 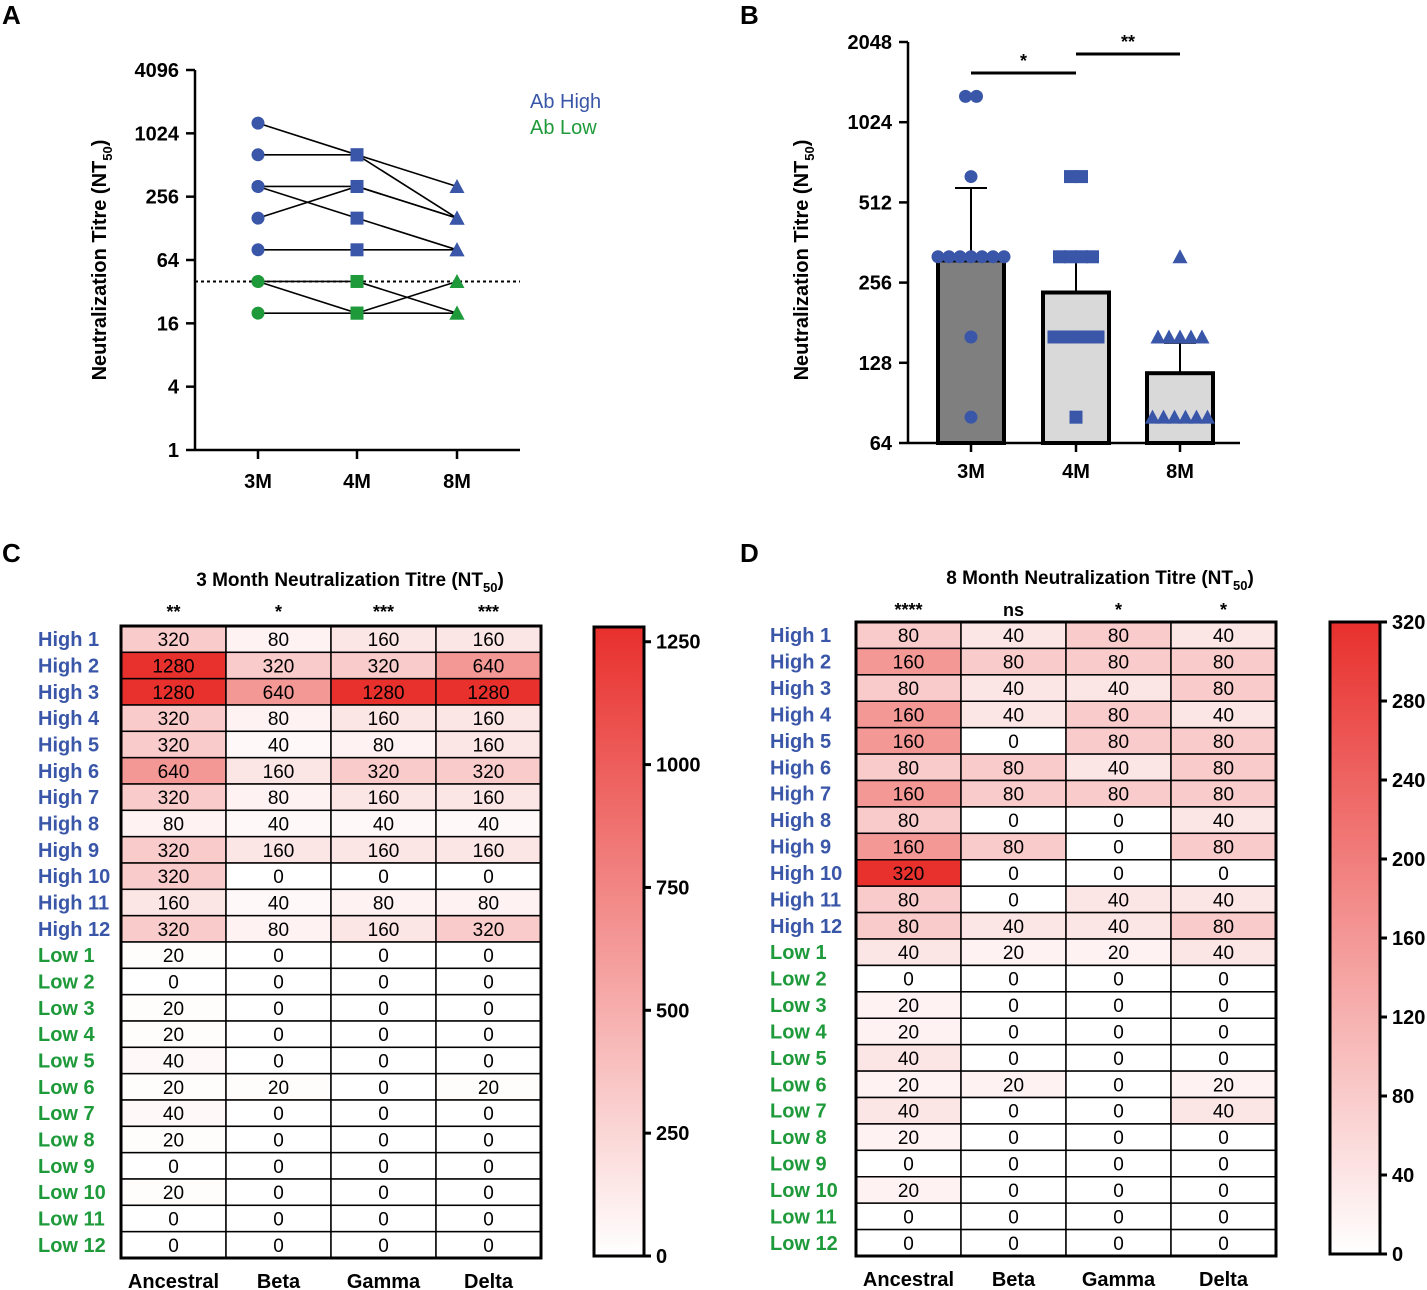 What do you see at coordinates (168, 324) in the screenshot?
I see `y-tick-label: 16` at bounding box center [168, 324].